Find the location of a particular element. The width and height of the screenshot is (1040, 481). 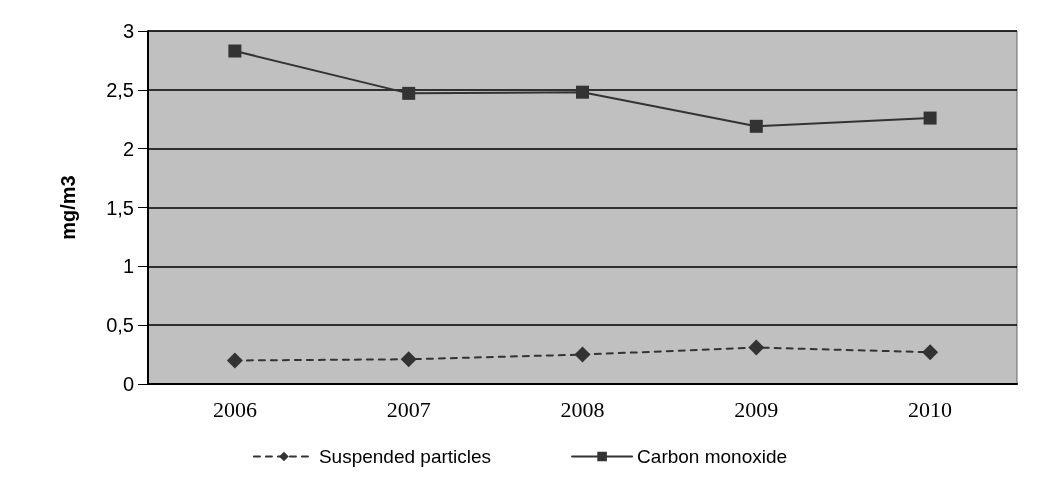

y-axis-title: mg/m3 is located at coordinates (68, 207).